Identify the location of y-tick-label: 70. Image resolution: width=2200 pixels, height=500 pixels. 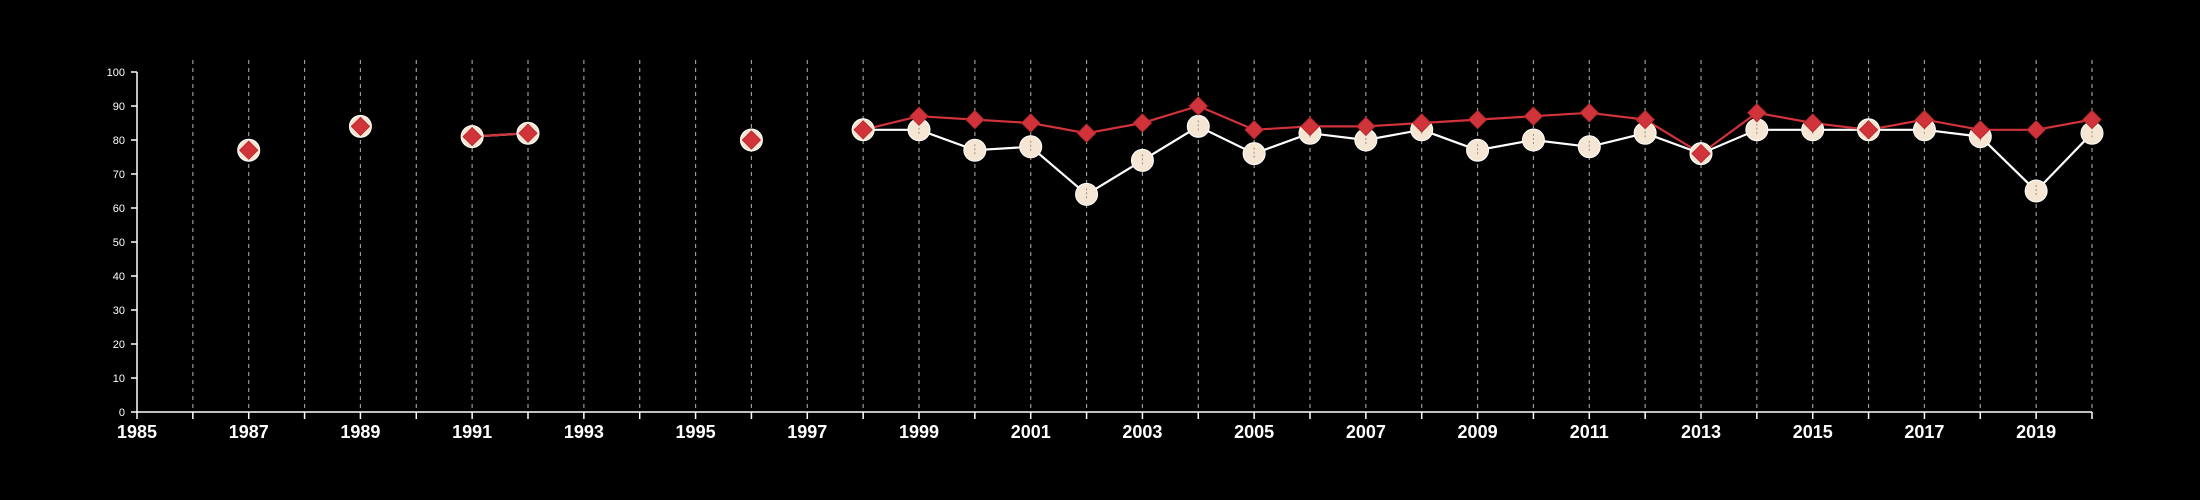
(119, 175).